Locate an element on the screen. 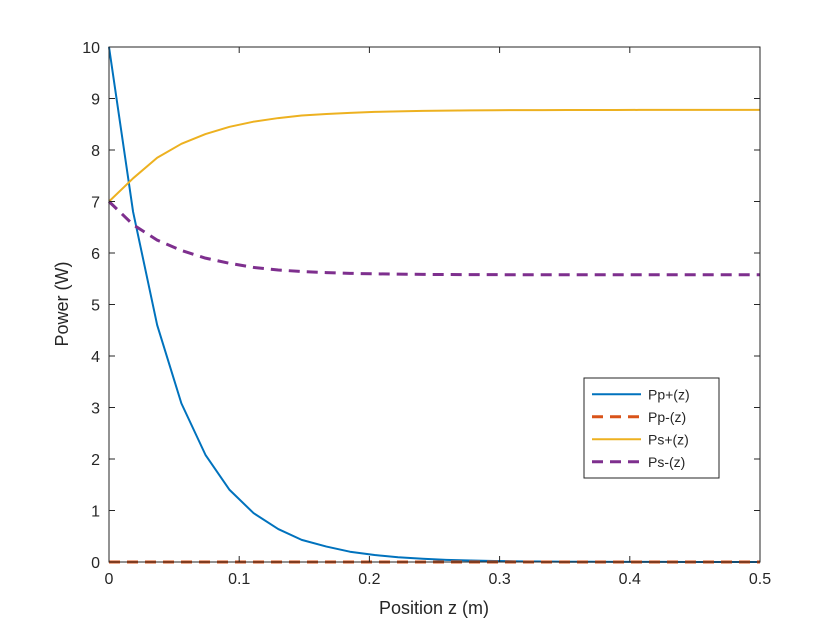  legend-label-1: Pp+(z) is located at coordinates (669, 394).